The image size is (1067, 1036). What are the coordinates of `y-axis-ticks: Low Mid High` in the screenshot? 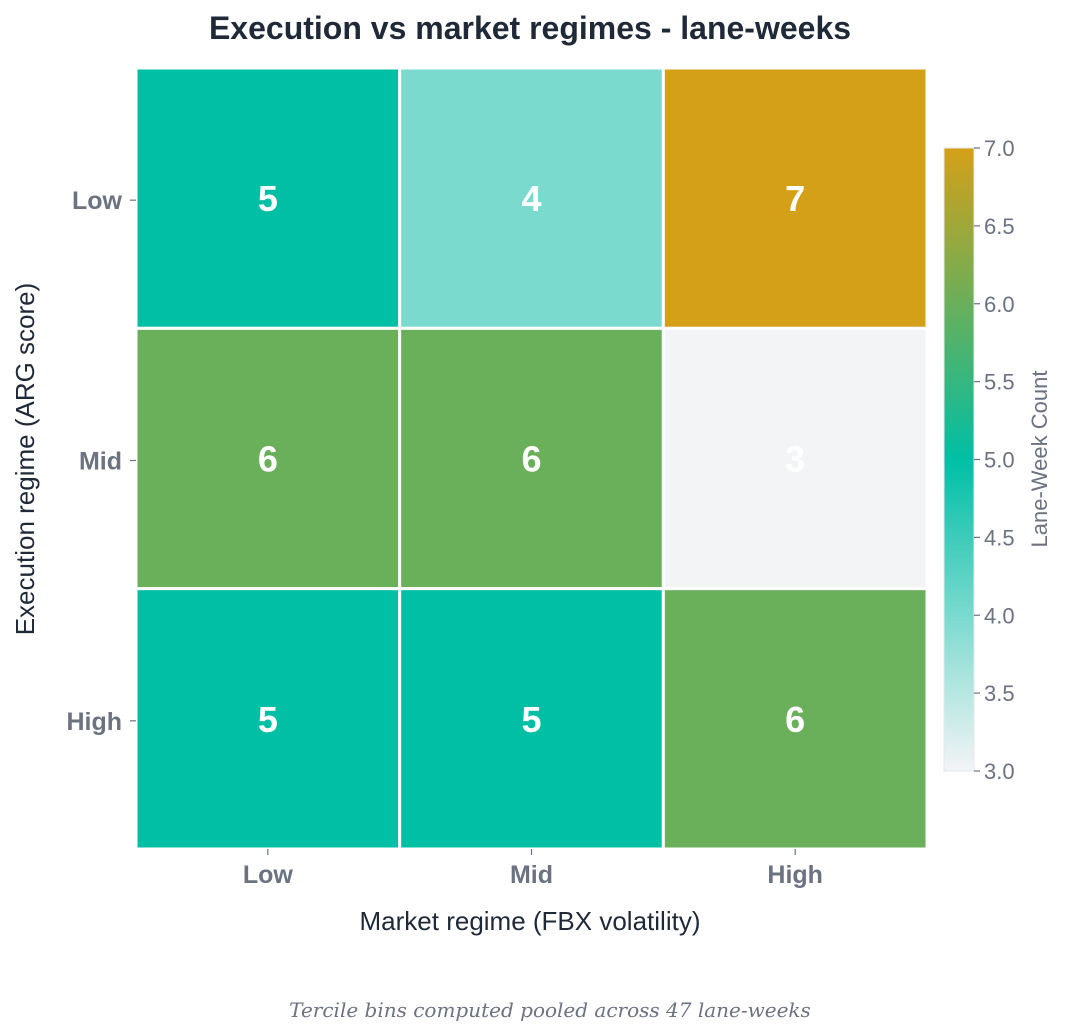 It's located at (101, 461).